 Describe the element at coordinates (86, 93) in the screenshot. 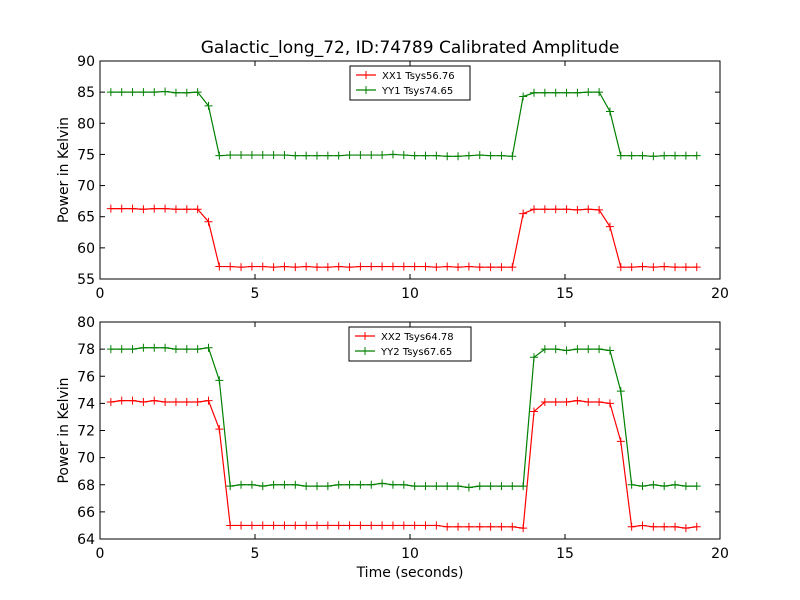

I see `y-tick-label: 85` at that location.